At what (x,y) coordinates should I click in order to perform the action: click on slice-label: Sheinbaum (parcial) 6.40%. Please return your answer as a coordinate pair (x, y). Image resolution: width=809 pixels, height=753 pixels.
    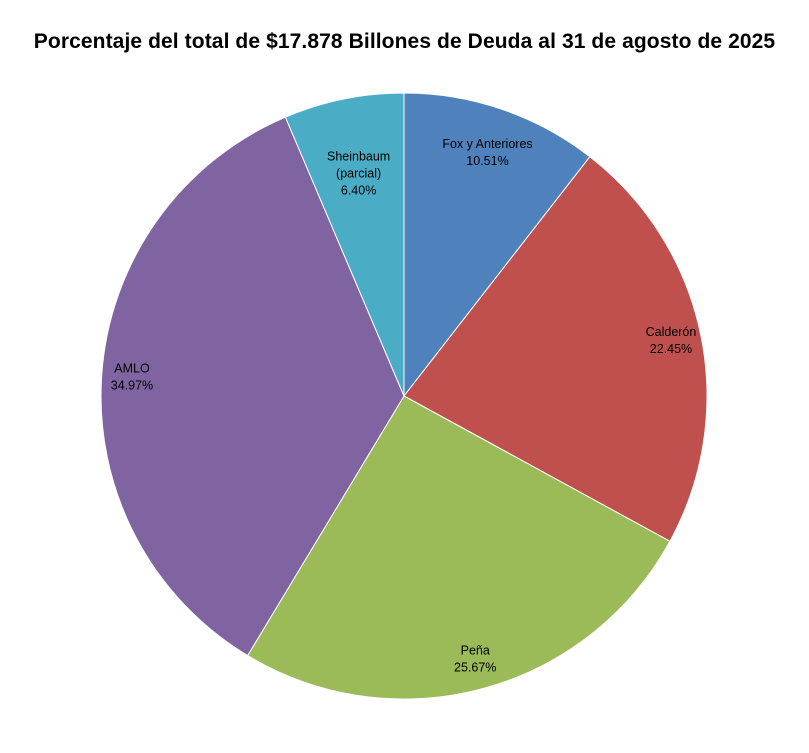
    Looking at the image, I should click on (358, 173).